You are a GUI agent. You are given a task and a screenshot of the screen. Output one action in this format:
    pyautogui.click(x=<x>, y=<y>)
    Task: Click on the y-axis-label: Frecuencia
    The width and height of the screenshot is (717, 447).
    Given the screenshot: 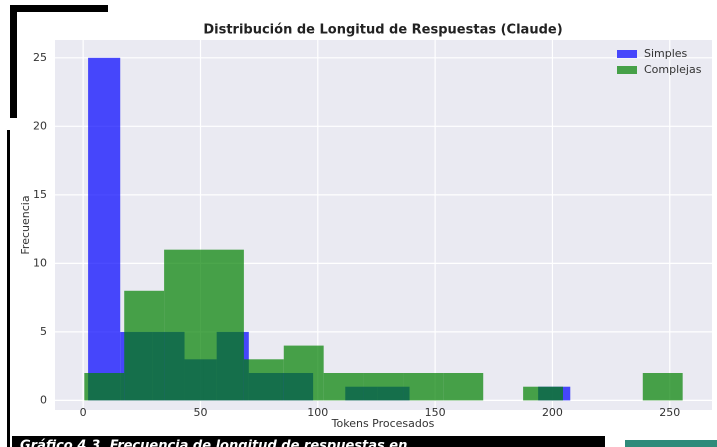 What is the action you would take?
    pyautogui.click(x=25, y=224)
    